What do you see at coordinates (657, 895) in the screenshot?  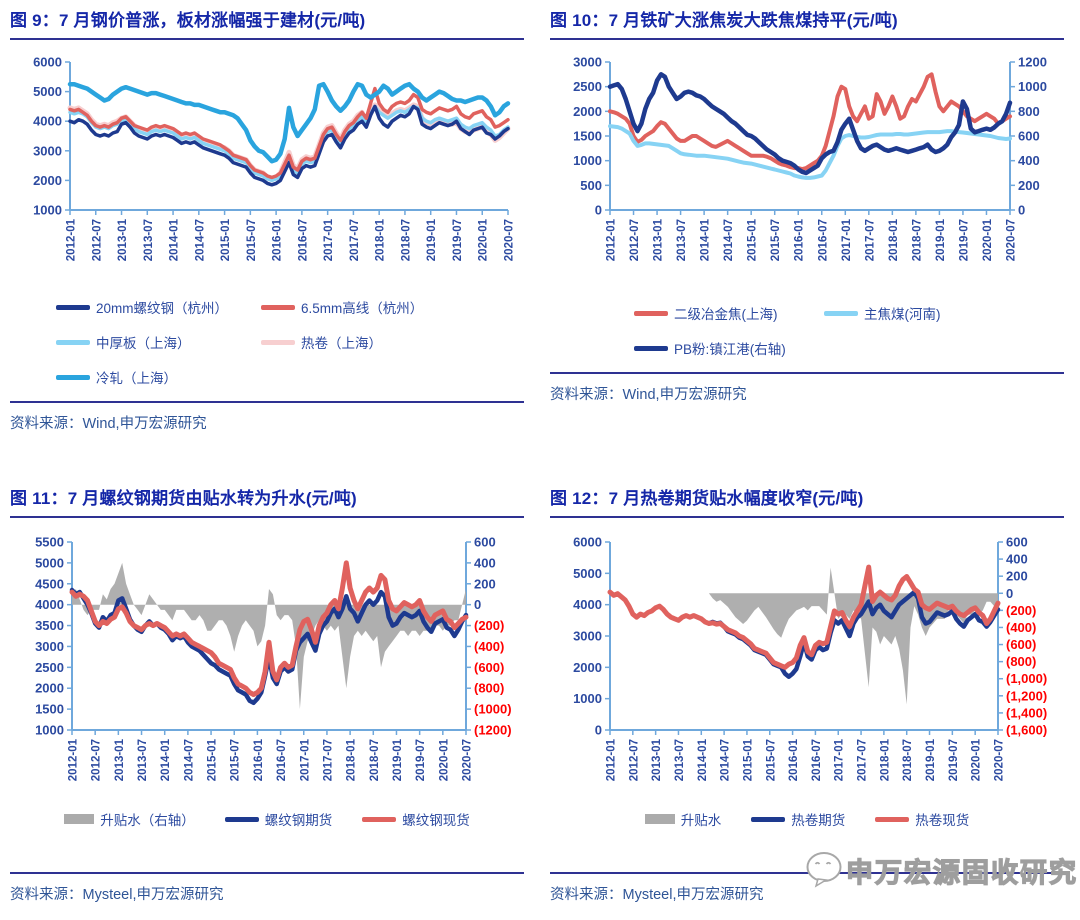 I see `source-text: 资料来源：Mysteel,申万宏源研究` at bounding box center [657, 895].